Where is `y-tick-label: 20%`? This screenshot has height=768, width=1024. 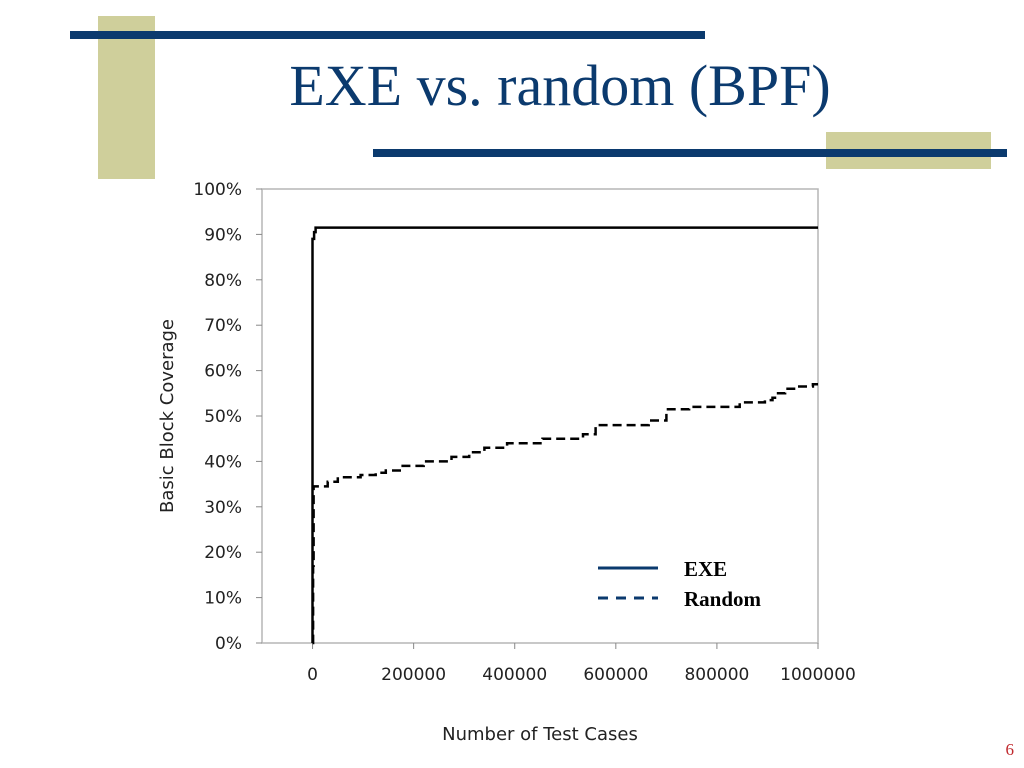 y-tick-label: 20% is located at coordinates (223, 553).